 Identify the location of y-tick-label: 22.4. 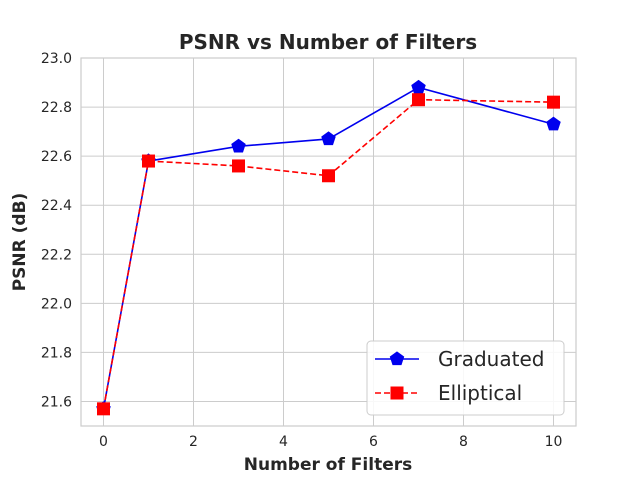
(56, 206).